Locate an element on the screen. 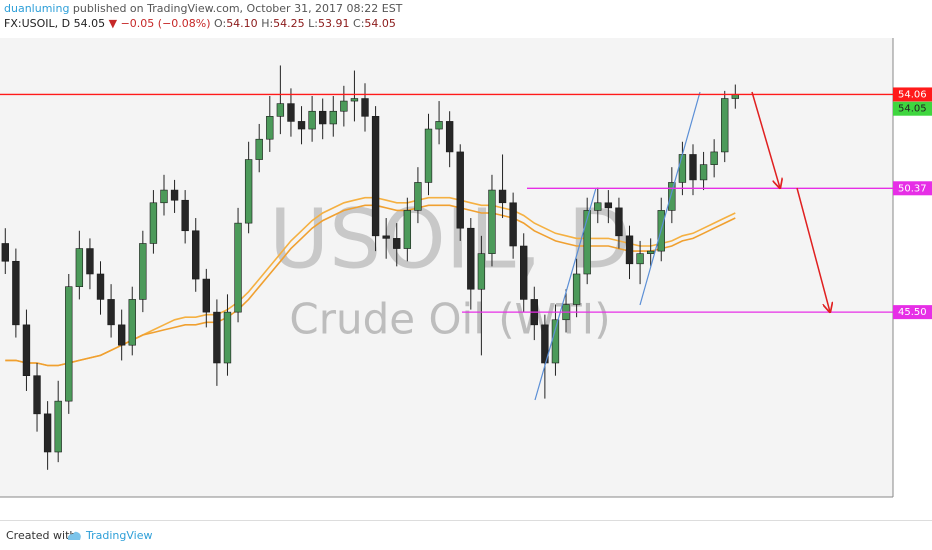 This screenshot has width=932, height=550. high-label: H: is located at coordinates (267, 23).